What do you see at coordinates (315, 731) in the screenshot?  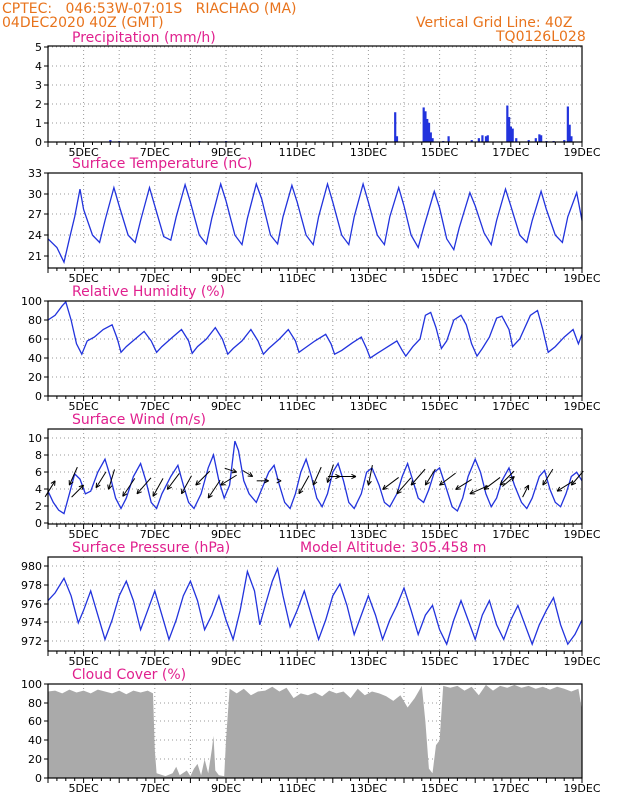 I see `cloud-area` at bounding box center [315, 731].